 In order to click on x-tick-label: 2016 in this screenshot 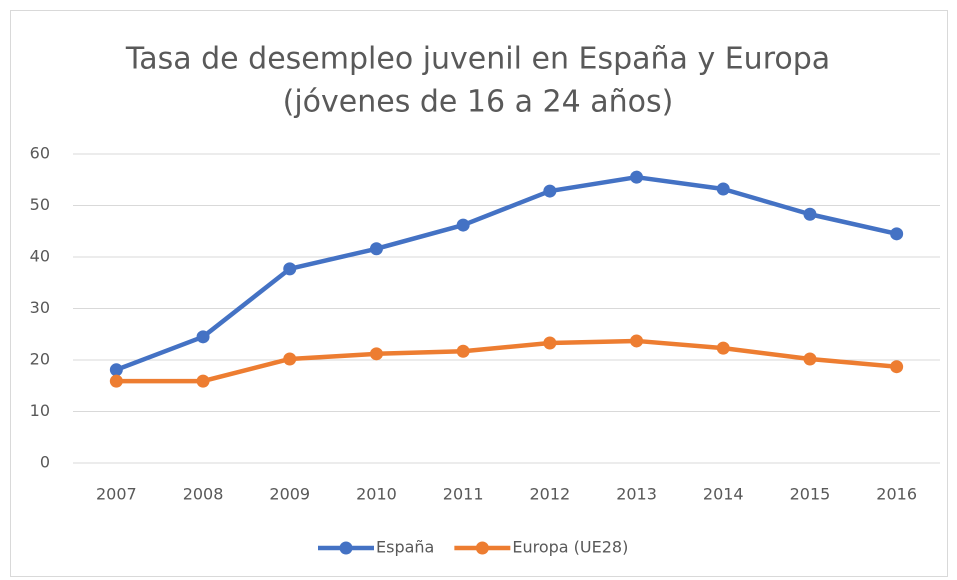, I will do `click(896, 494)`.